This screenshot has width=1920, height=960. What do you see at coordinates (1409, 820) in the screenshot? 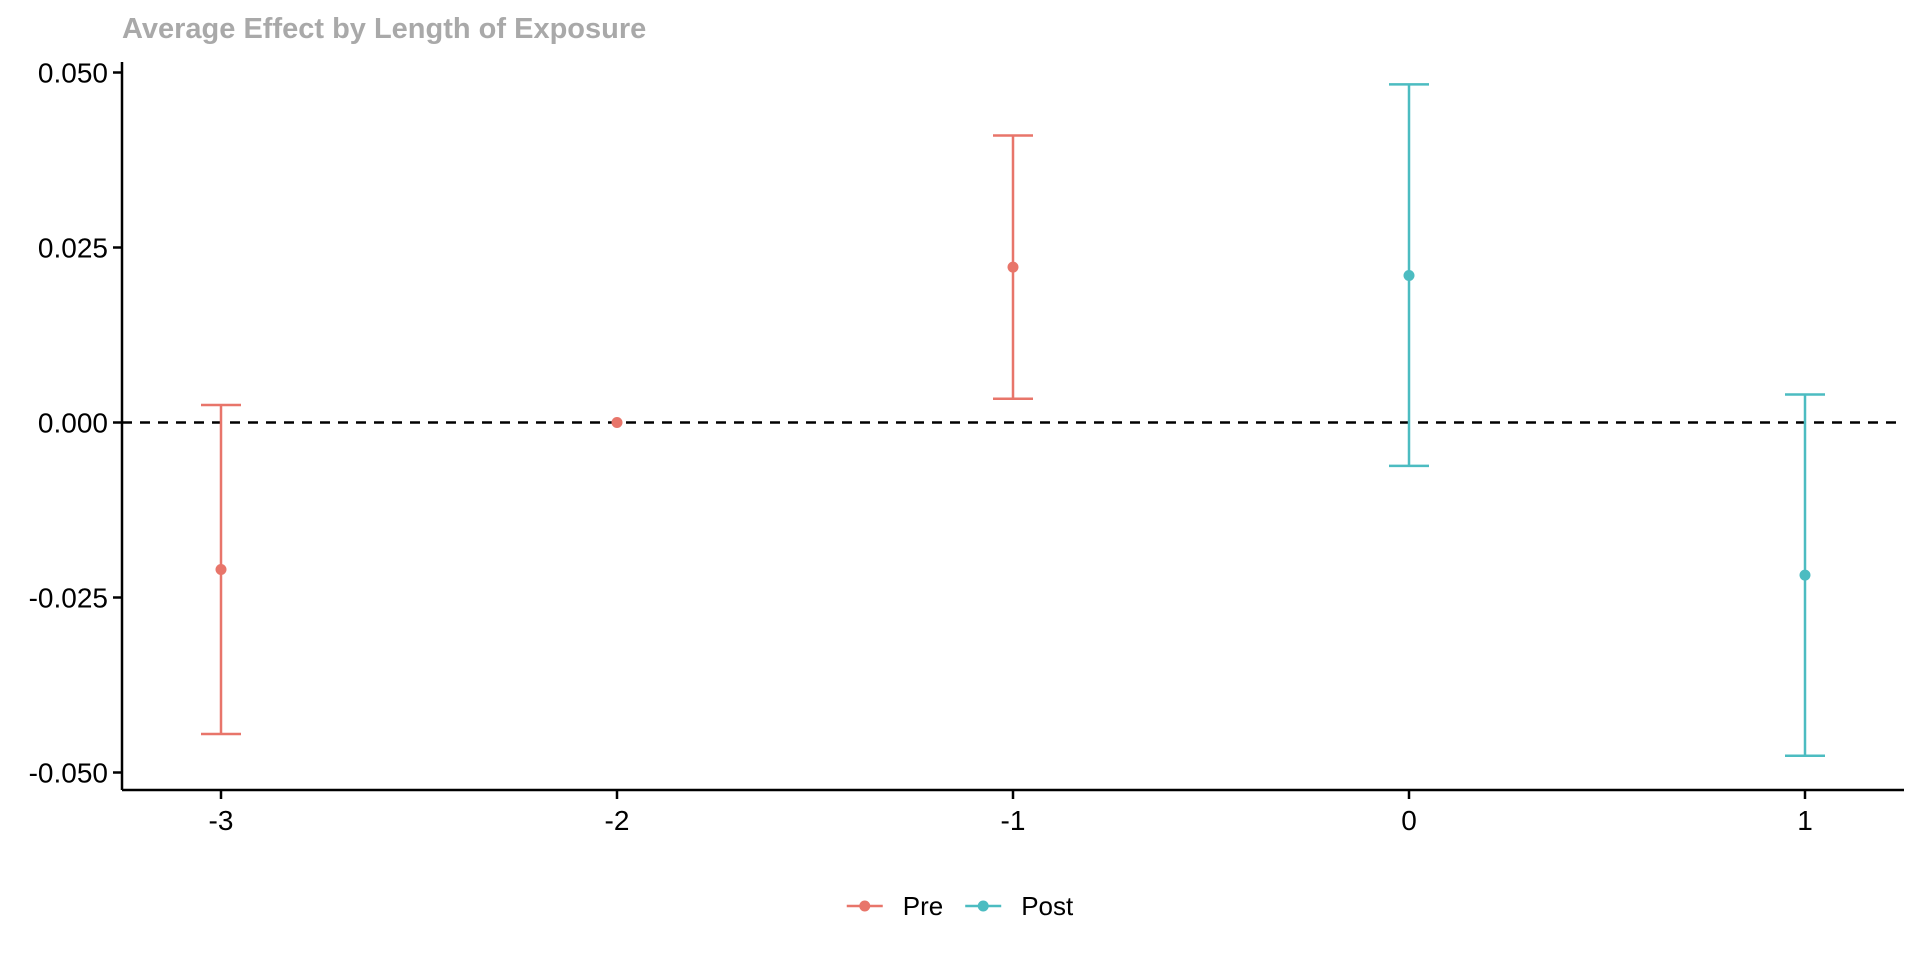
I see `x-tick-label-3: 0` at bounding box center [1409, 820].